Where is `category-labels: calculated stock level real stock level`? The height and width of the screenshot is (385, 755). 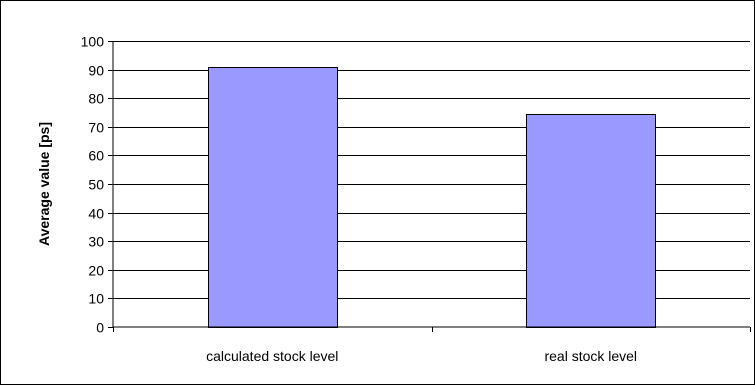
category-labels: calculated stock level real stock level is located at coordinates (421, 356).